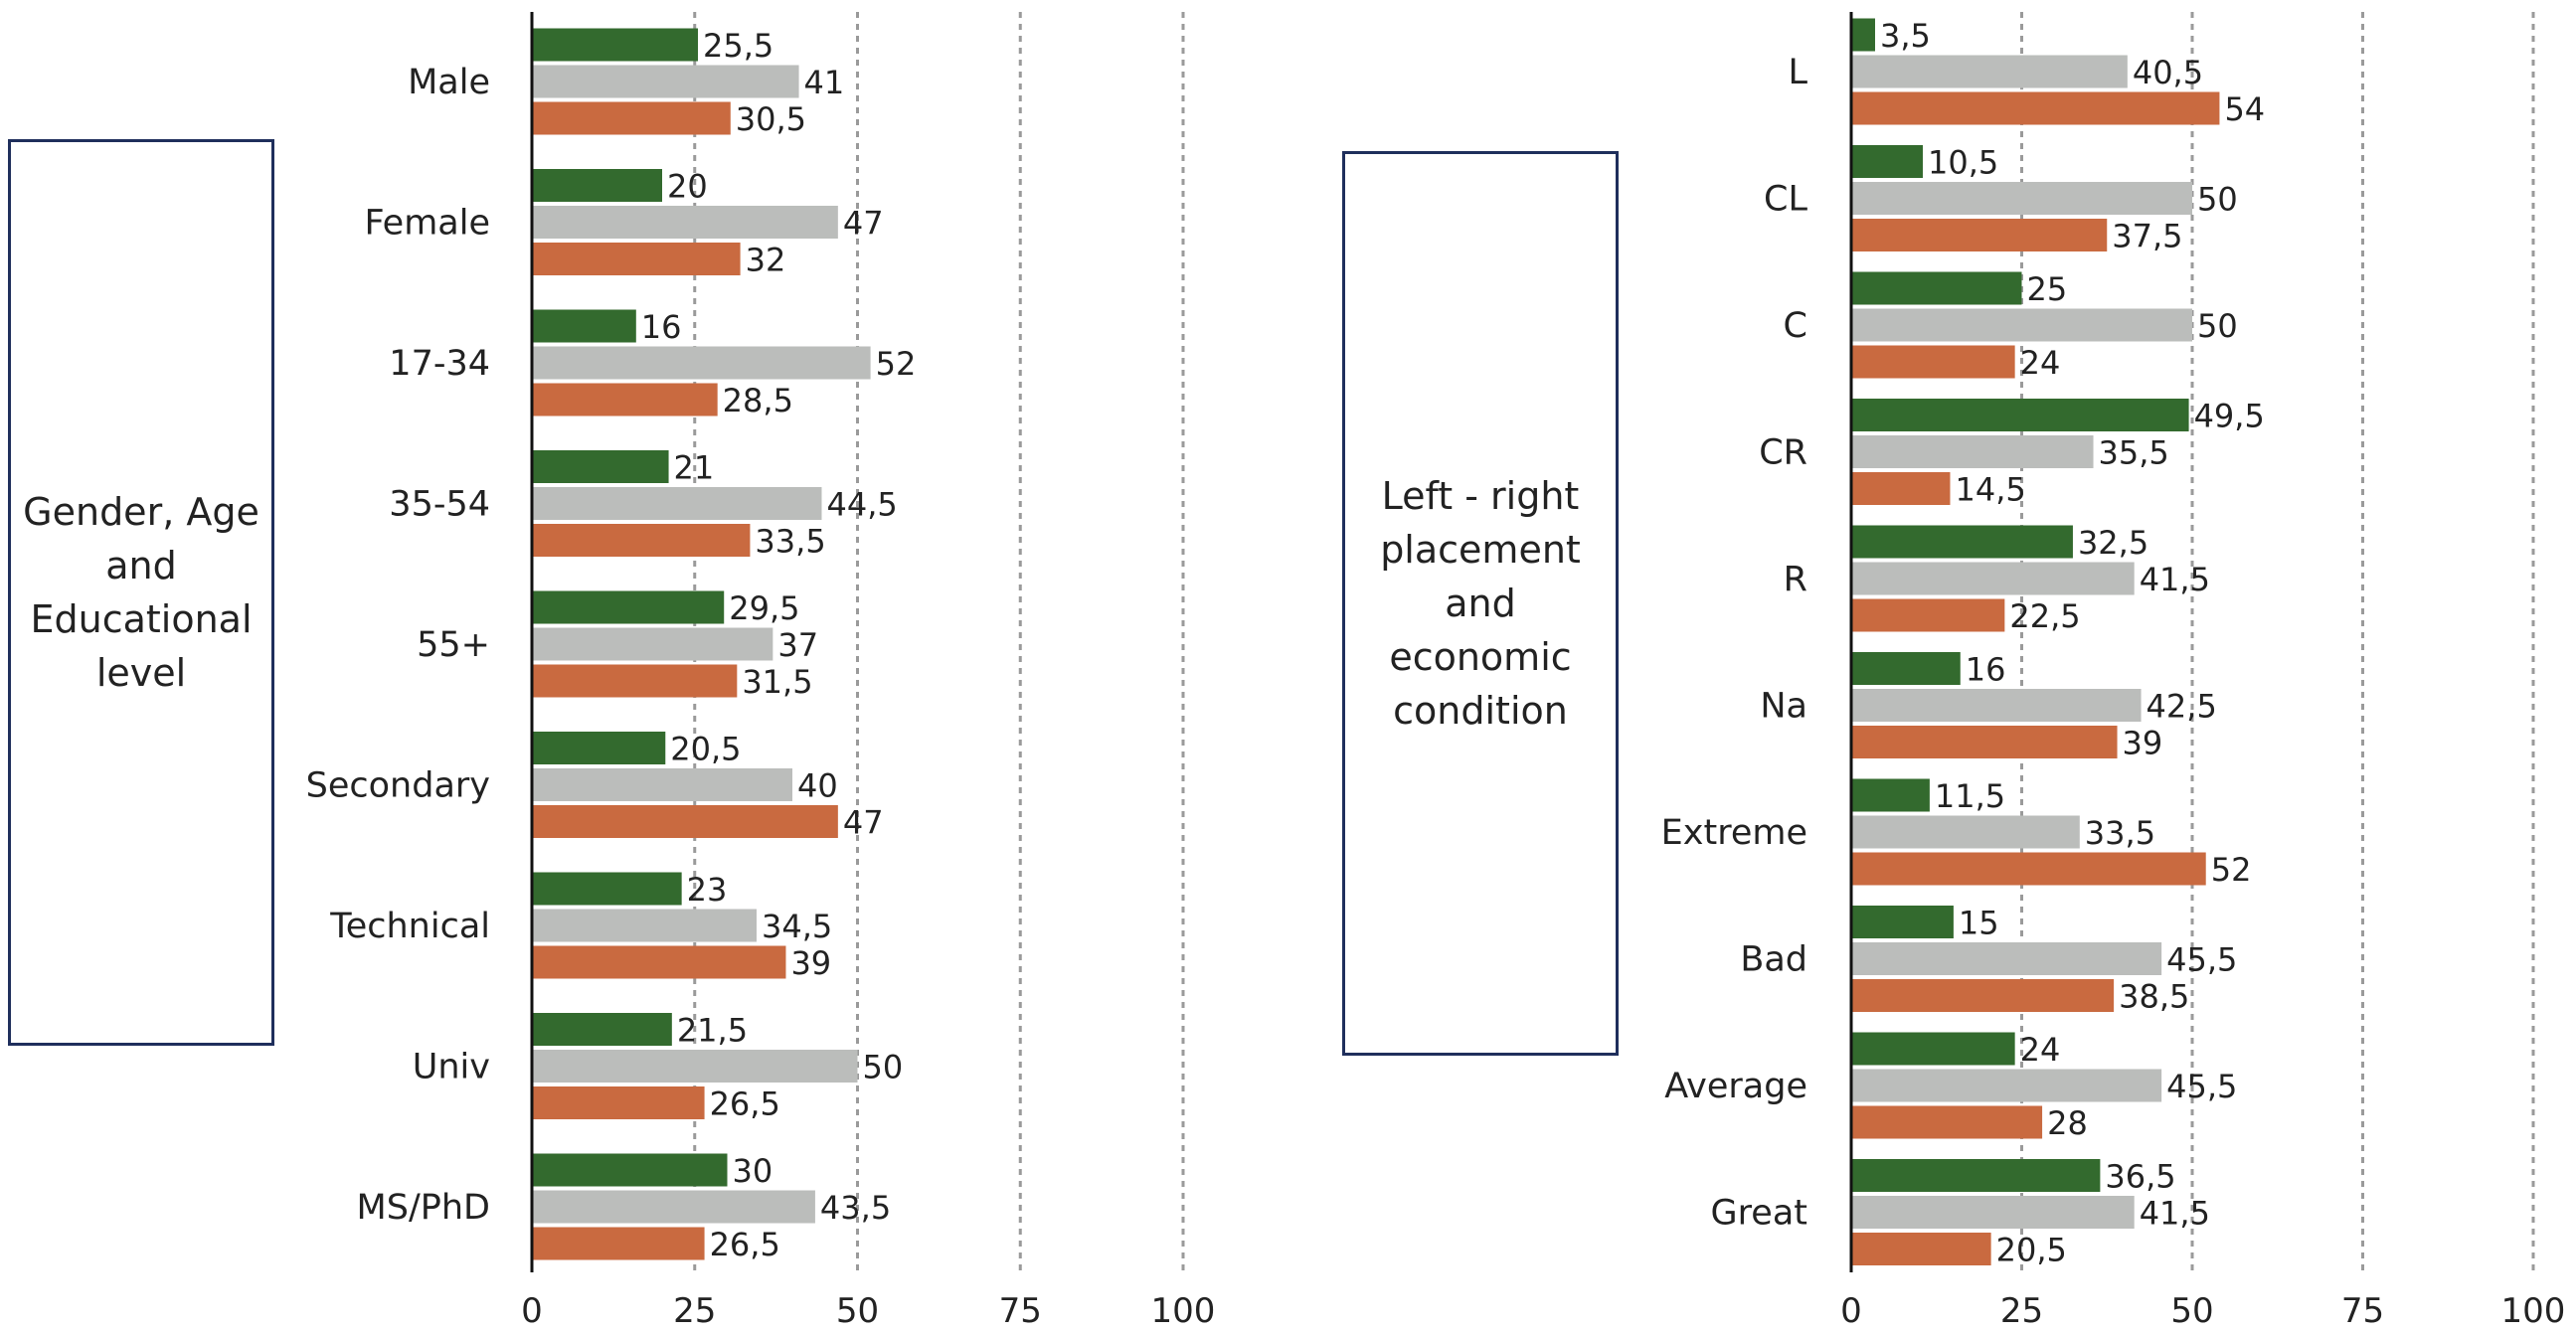  I want to click on data-label: 22,5, so click(2044, 616).